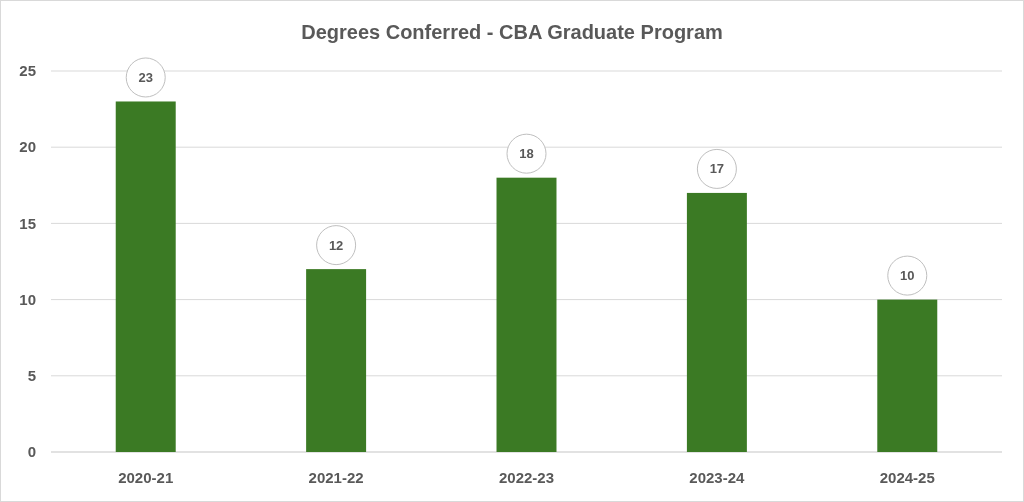 This screenshot has height=502, width=1024. What do you see at coordinates (526, 478) in the screenshot?
I see `x-tick-label: 2022-23` at bounding box center [526, 478].